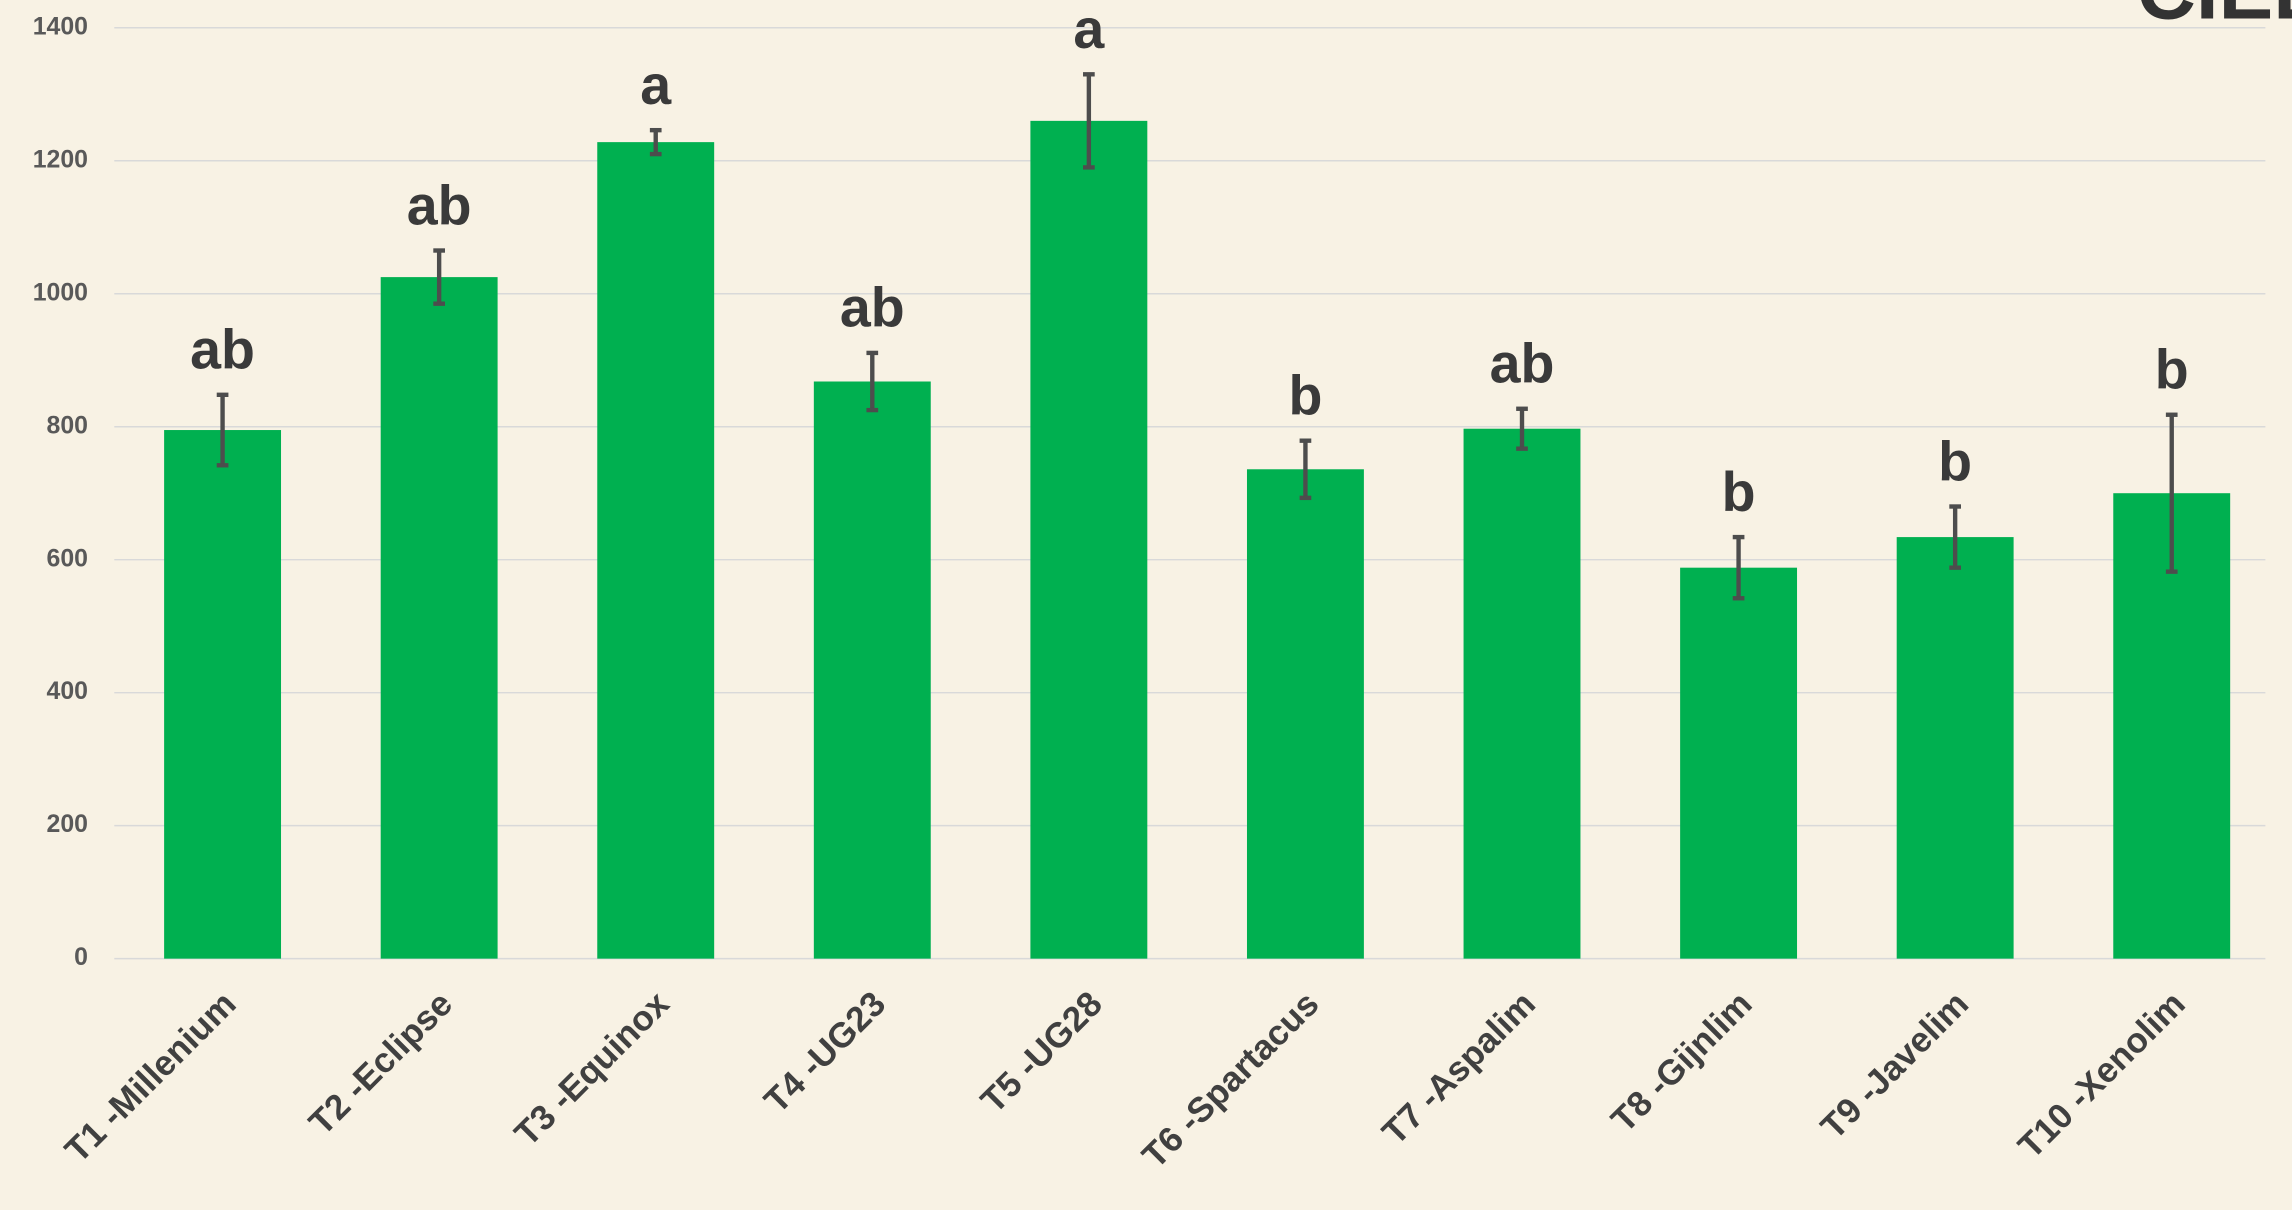 Image resolution: width=2292 pixels, height=1210 pixels. Describe the element at coordinates (60, 26) in the screenshot. I see `y-tick-label: 1400` at that location.